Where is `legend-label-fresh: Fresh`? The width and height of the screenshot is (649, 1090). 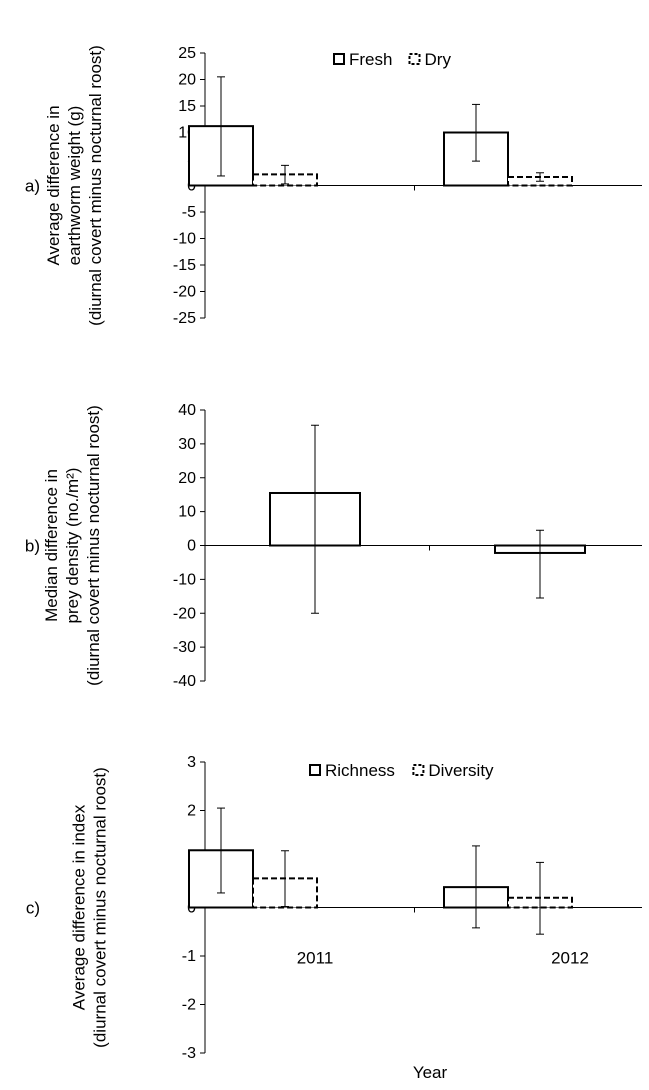 legend-label-fresh: Fresh is located at coordinates (370, 59).